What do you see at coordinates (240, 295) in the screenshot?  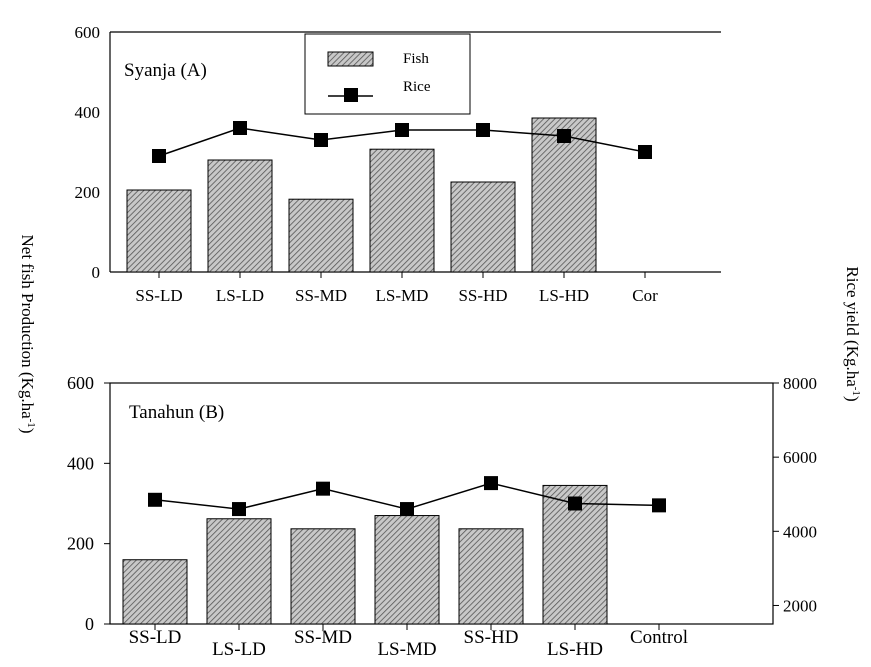 I see `panel-a-category-label: LS-LD` at bounding box center [240, 295].